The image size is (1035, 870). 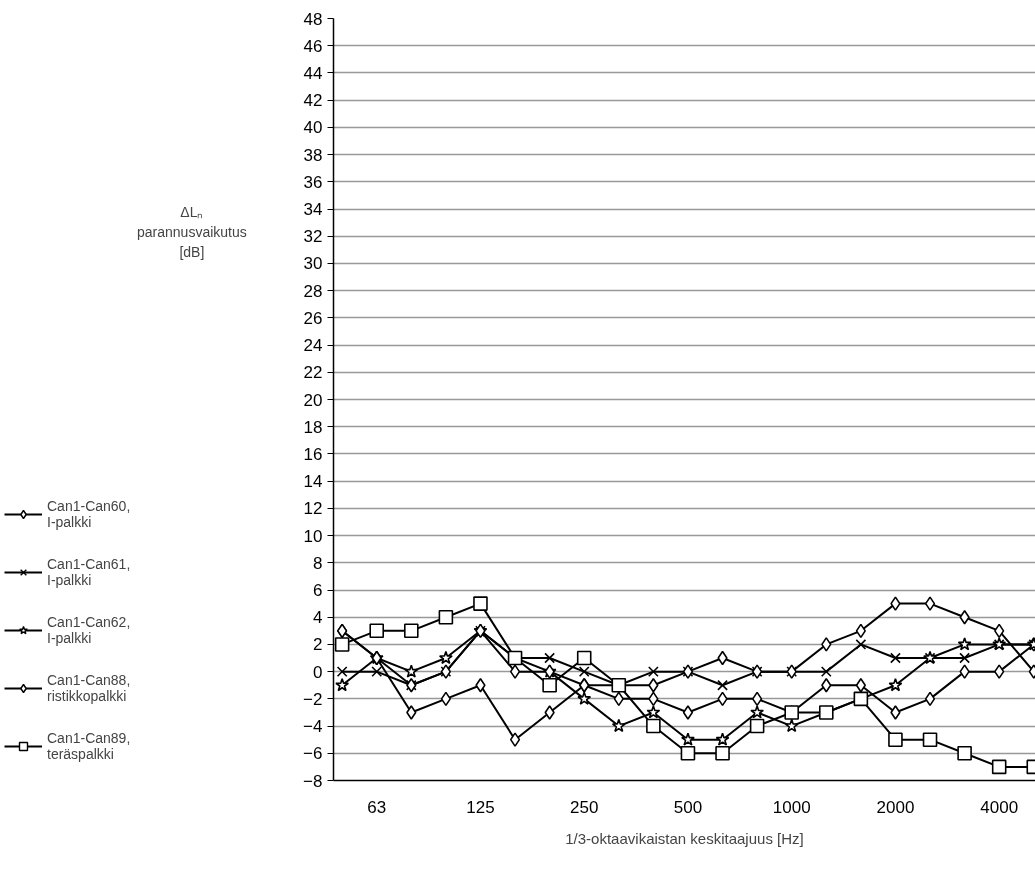 I want to click on x-axis-title: 1/3-oktaavikaistan keskitaajuus [Hz], so click(x=684, y=838).